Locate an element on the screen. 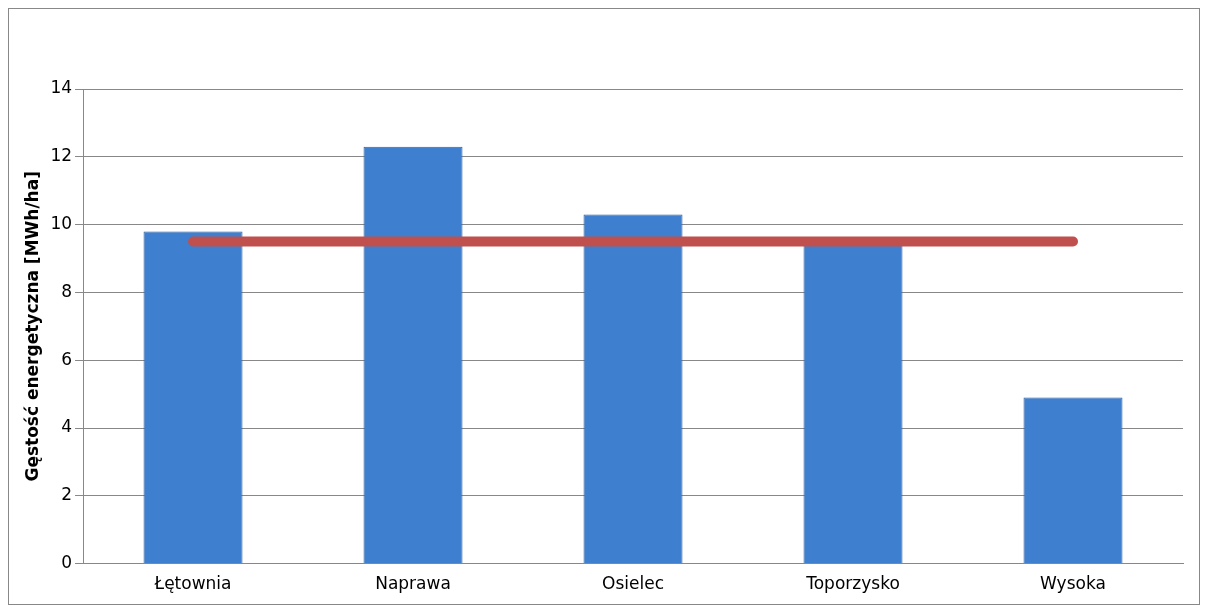 The width and height of the screenshot is (1208, 613). y-tick-label: 10 is located at coordinates (61, 223).